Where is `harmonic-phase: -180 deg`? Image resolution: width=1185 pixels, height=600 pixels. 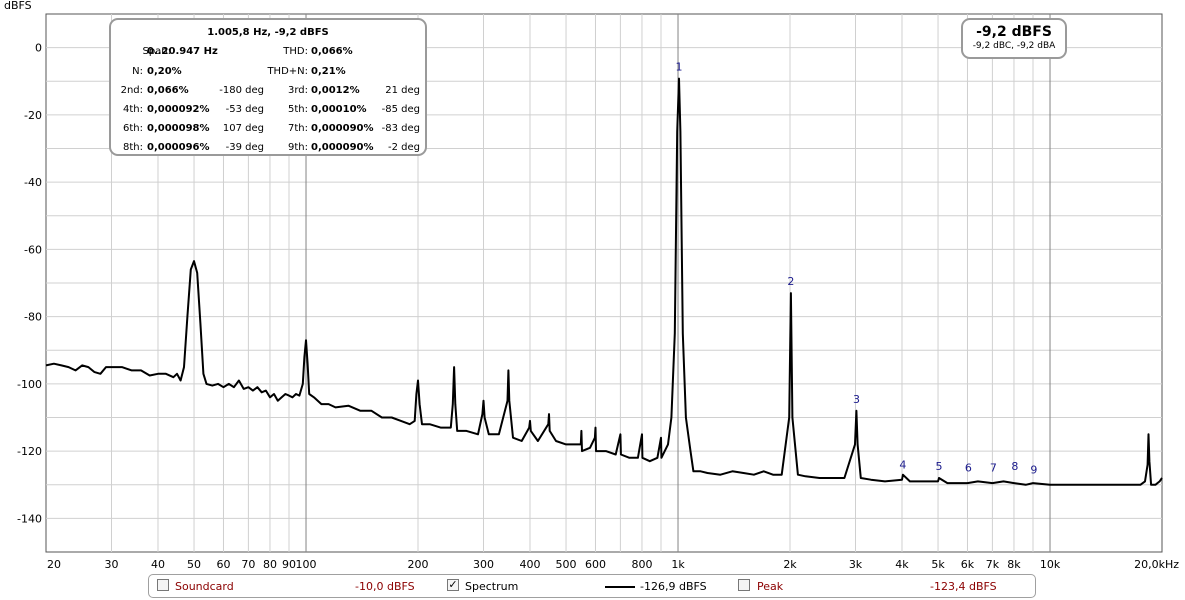 harmonic-phase: -180 deg is located at coordinates (241, 90).